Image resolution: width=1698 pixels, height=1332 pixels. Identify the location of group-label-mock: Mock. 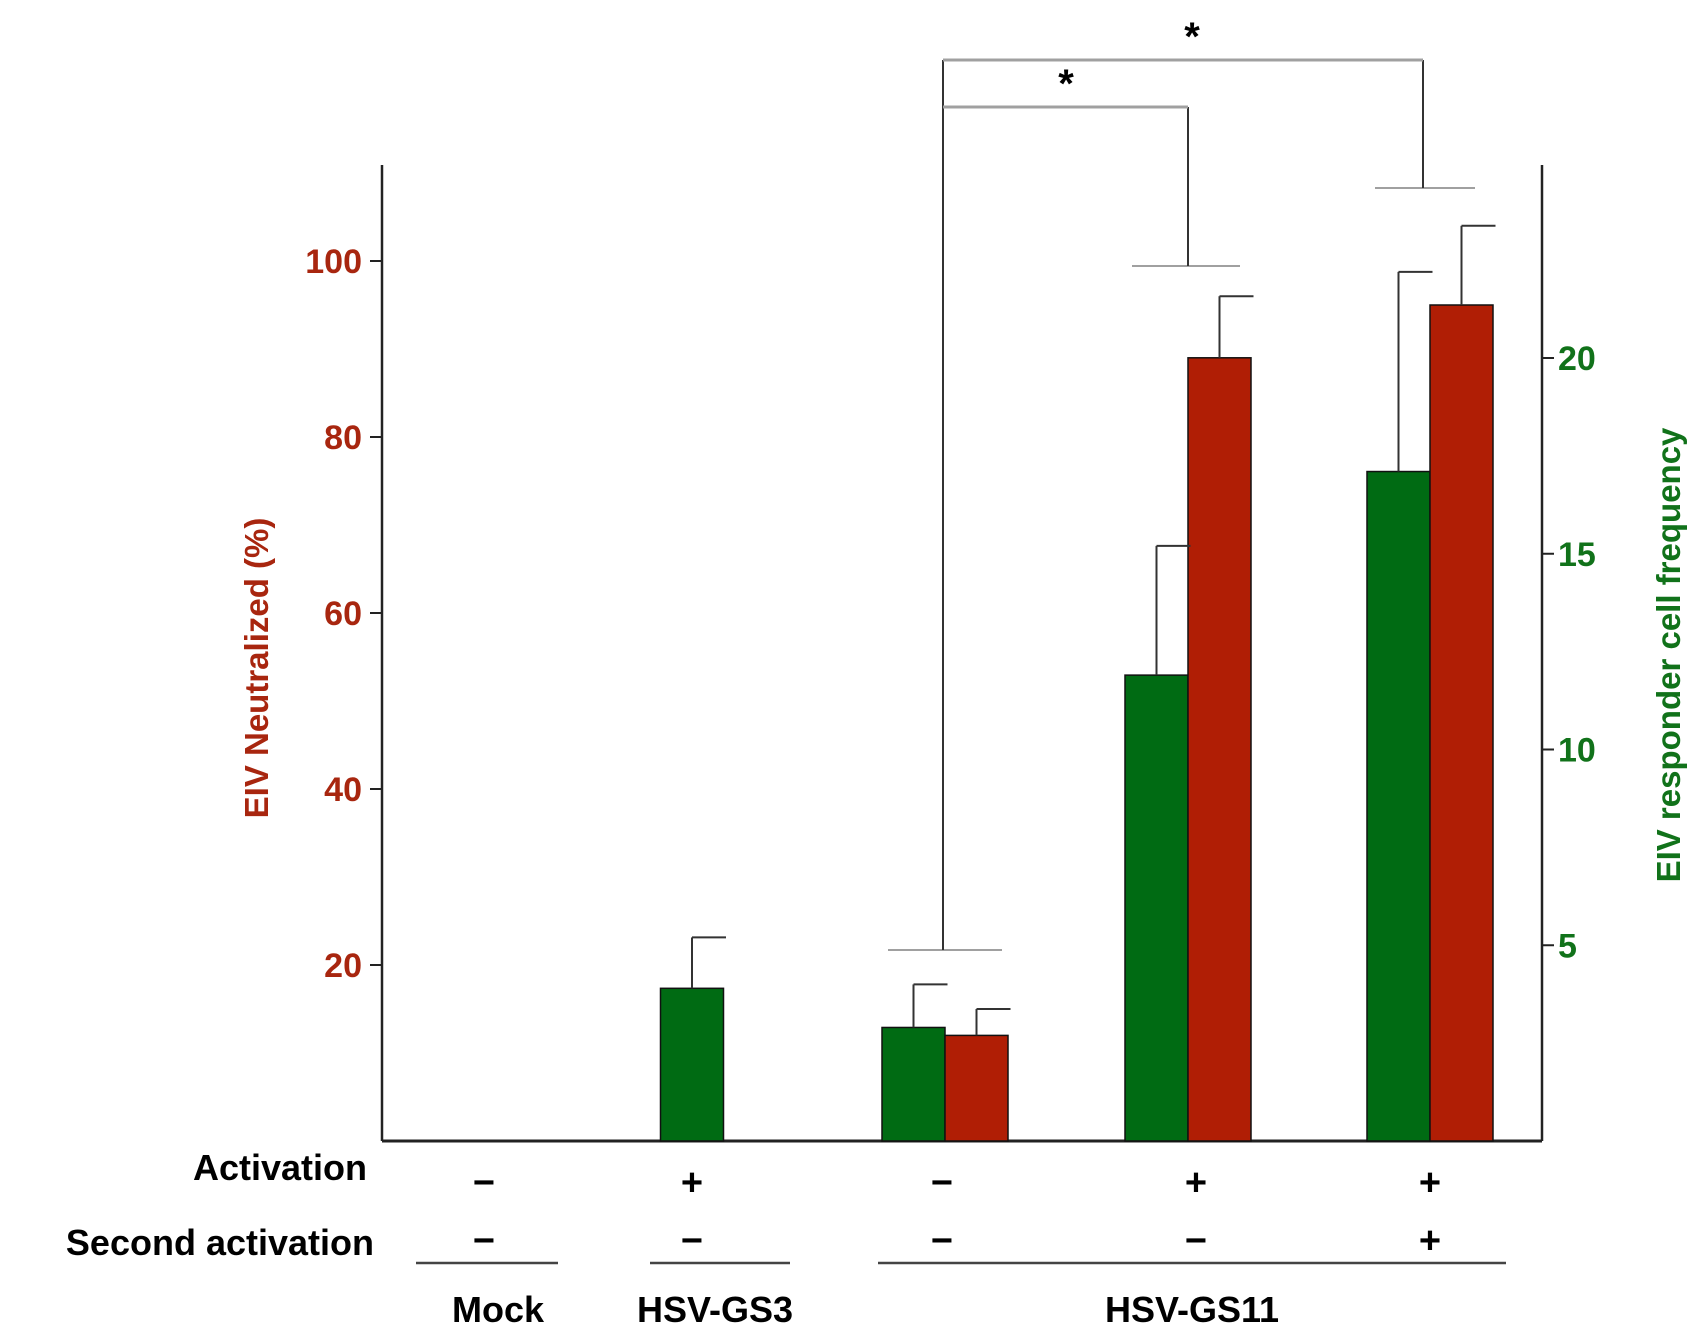
(498, 1309).